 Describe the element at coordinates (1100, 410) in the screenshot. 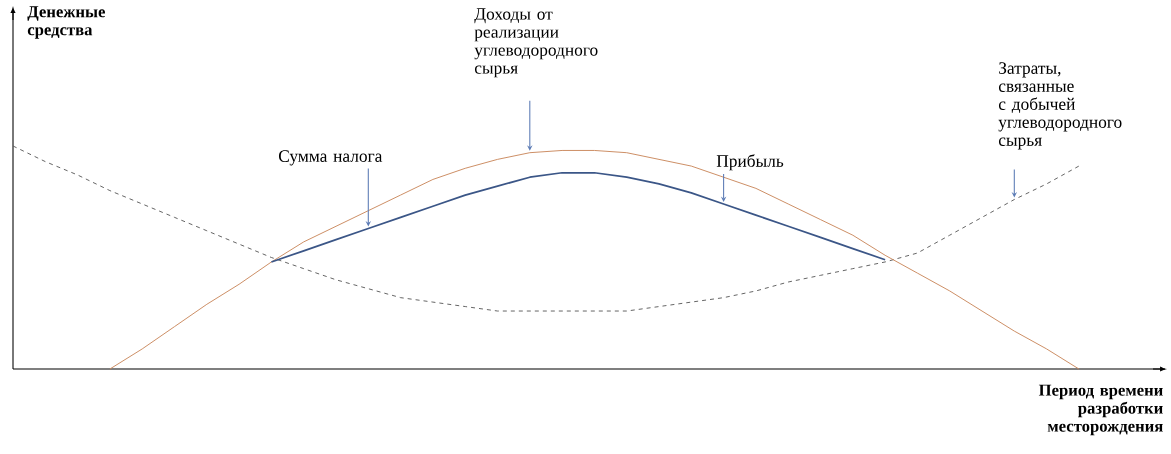

I see `x-axis-title: Период времени разработки месторождения` at that location.